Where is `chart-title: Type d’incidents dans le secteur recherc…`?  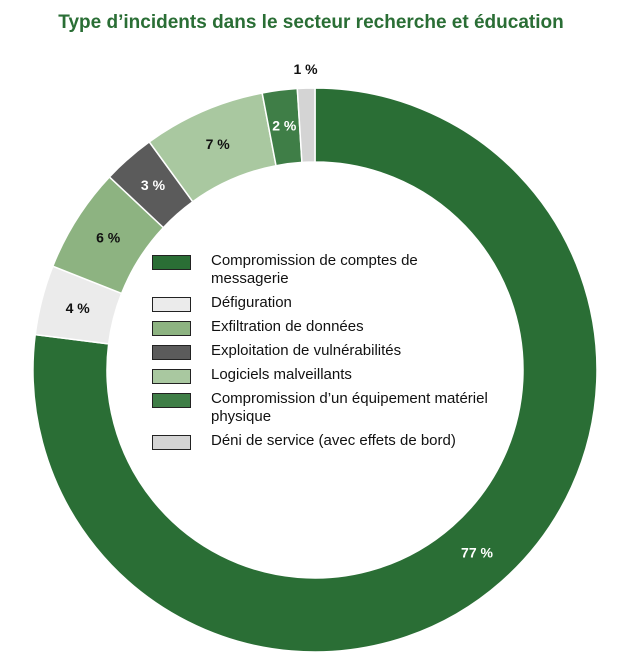 chart-title: Type d’incidents dans le secteur recherc… is located at coordinates (311, 22).